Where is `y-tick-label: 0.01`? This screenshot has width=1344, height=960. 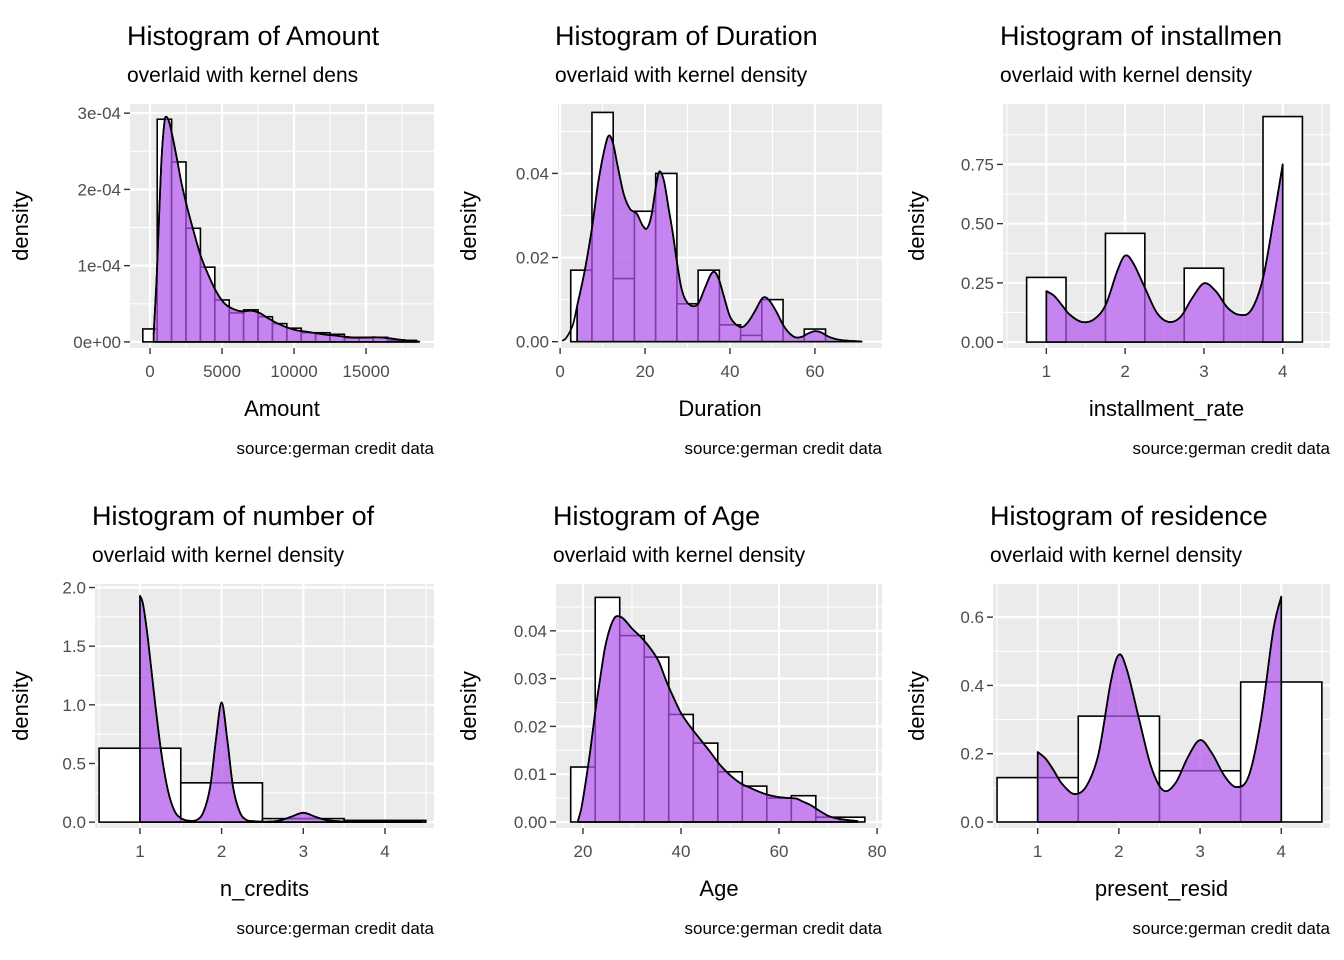
y-tick-label: 0.01 is located at coordinates (530, 774).